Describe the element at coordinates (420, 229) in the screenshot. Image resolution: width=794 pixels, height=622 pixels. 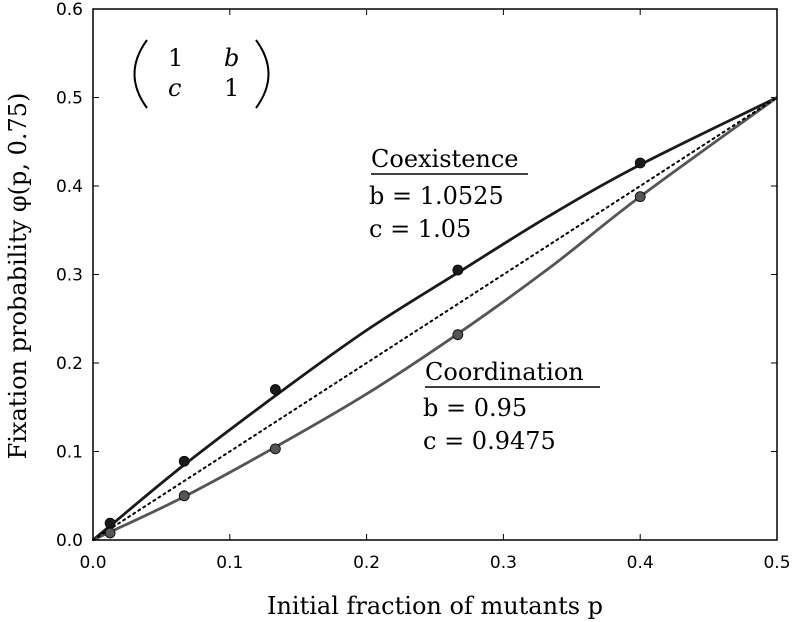
I see `coexistence-c: c = 1.05` at that location.